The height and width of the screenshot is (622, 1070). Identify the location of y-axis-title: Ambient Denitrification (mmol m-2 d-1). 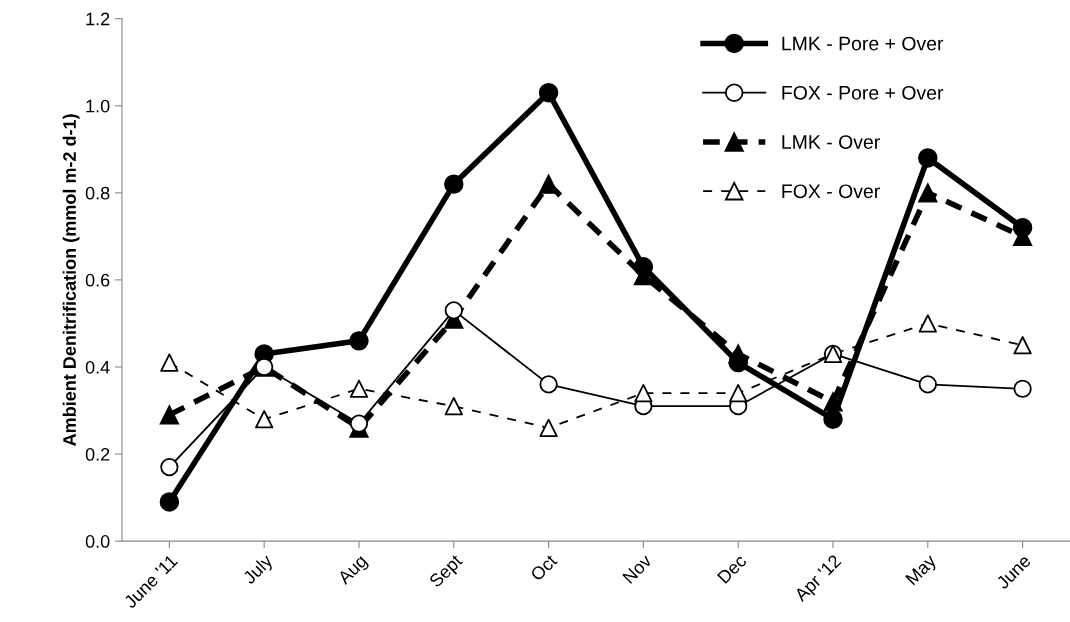
(71, 280).